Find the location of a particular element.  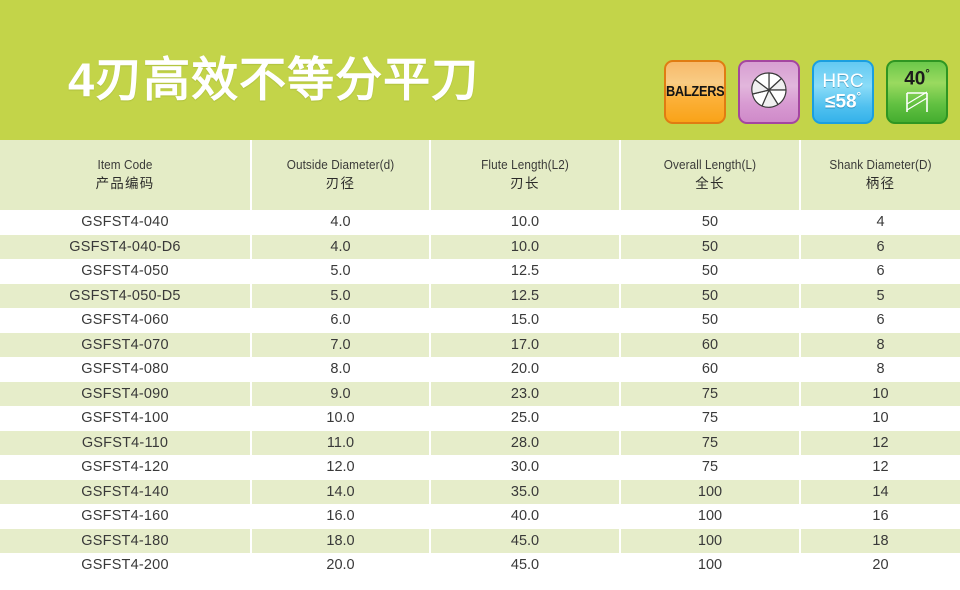

cell-item-code: GSFST4-120 is located at coordinates (126, 467).